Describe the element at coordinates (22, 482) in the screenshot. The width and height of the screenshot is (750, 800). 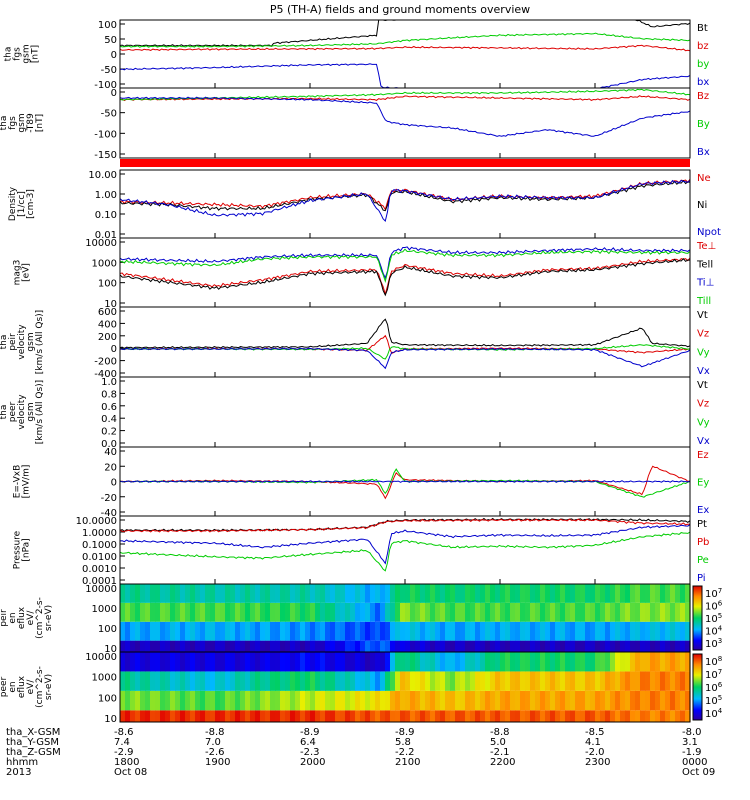
I see `panel-7-ylabel: E=-VxB[mV/m]` at that location.